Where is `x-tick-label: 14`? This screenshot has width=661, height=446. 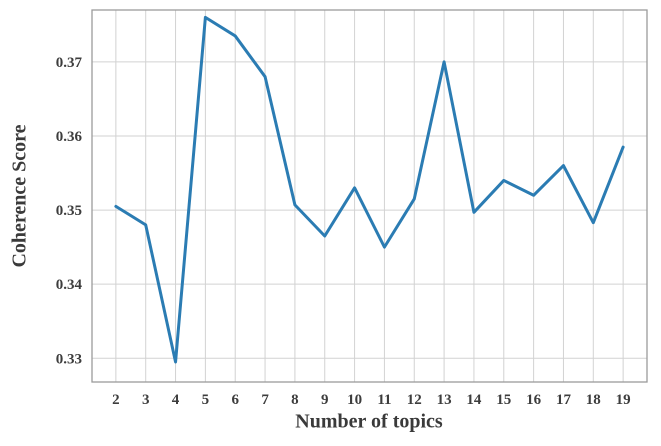 x-tick-label: 14 is located at coordinates (474, 400).